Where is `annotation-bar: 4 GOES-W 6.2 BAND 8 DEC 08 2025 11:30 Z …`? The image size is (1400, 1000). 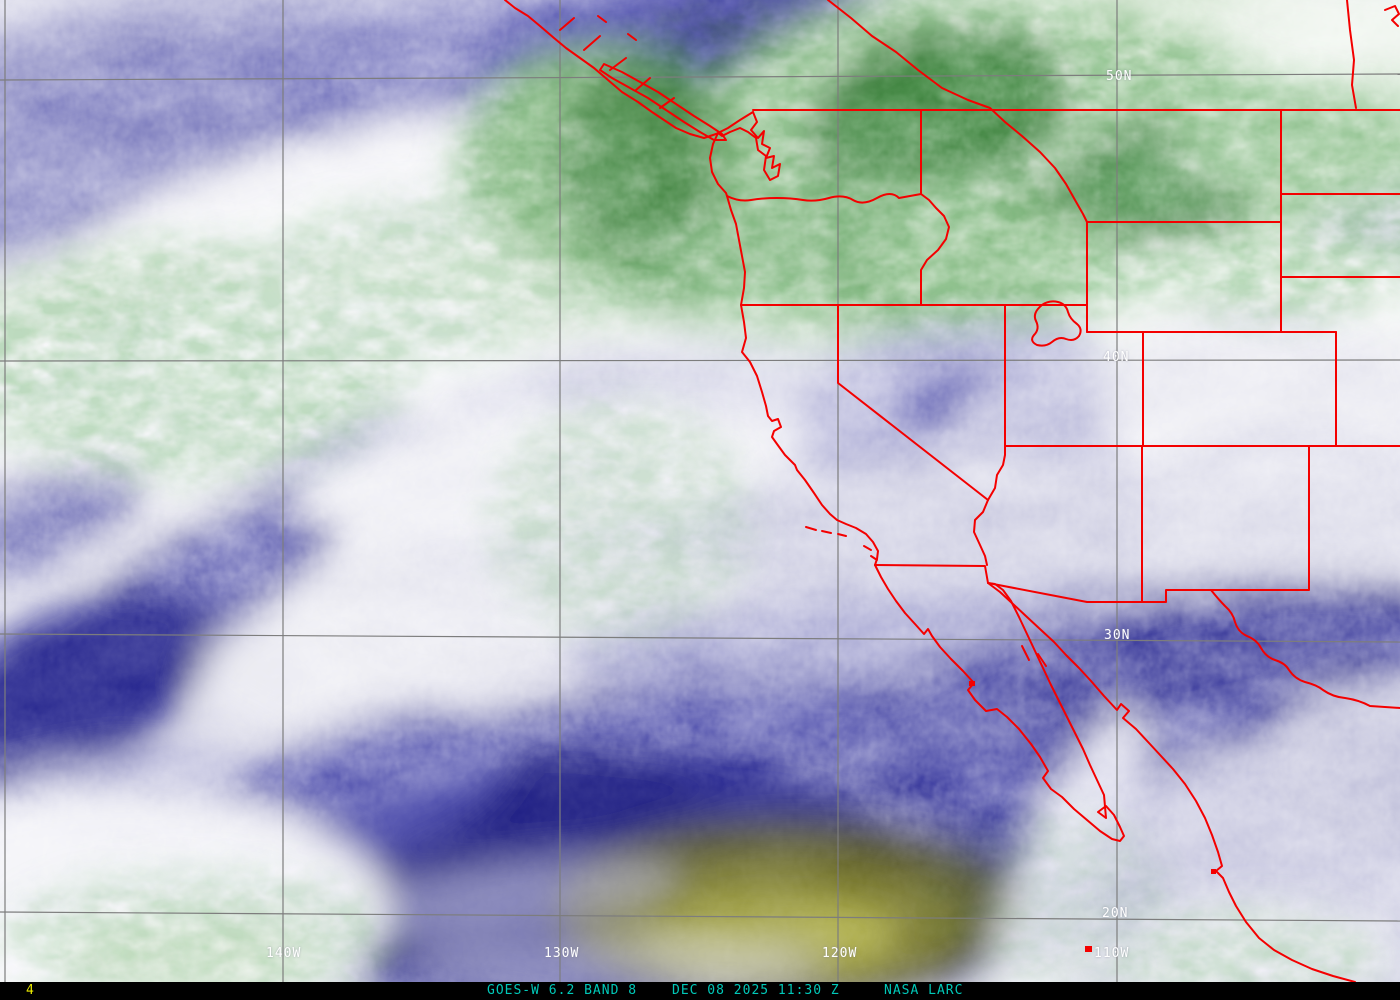
annotation-bar: 4 GOES-W 6.2 BAND 8 DEC 08 2025 11:30 Z … is located at coordinates (700, 991).